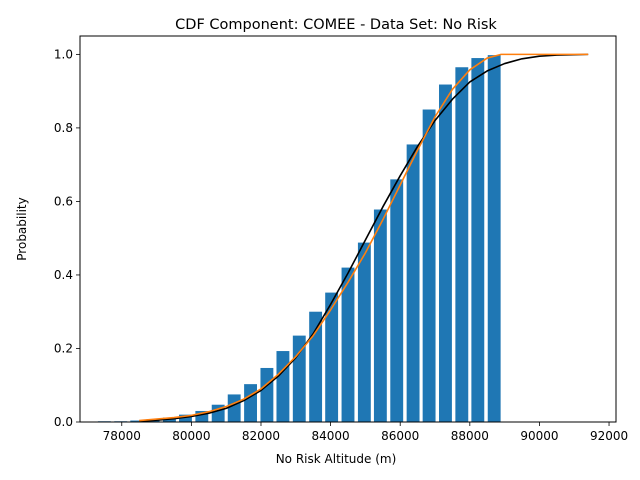 The image size is (640, 480). I want to click on x-tick-label: 80000, so click(191, 436).